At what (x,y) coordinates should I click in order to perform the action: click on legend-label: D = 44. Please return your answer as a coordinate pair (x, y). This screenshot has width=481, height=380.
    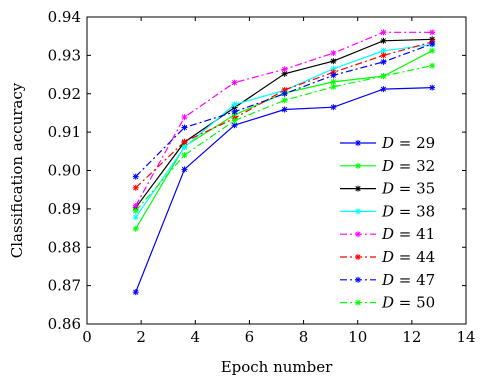
    Looking at the image, I should click on (408, 257).